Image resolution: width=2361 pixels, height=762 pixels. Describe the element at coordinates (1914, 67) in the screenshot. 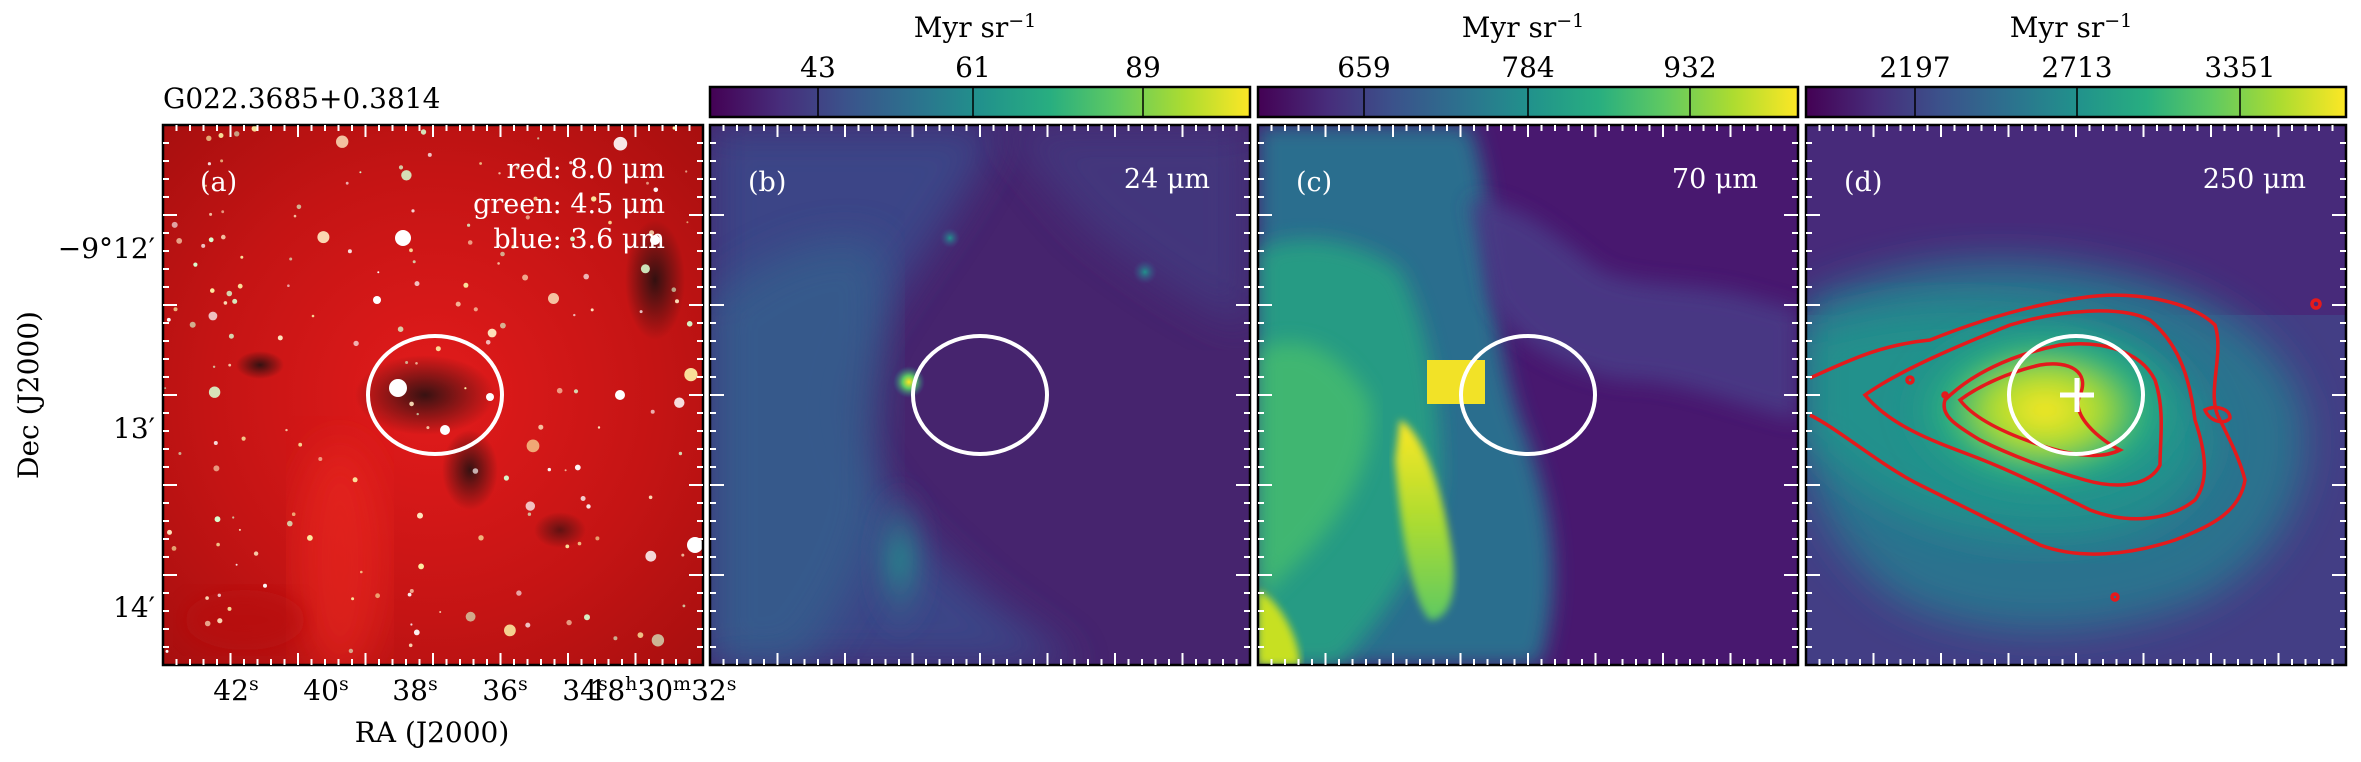

I see `colorbar-d-tick-1: 2197` at that location.